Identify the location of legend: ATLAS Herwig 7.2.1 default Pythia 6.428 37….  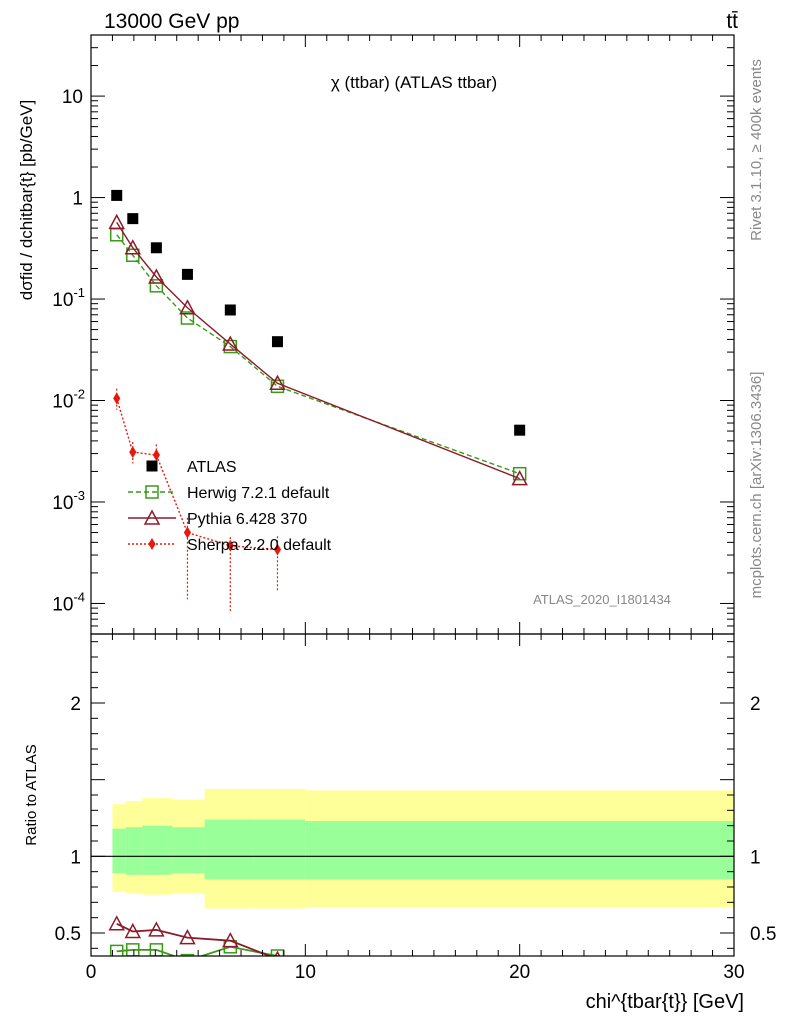
(230, 506).